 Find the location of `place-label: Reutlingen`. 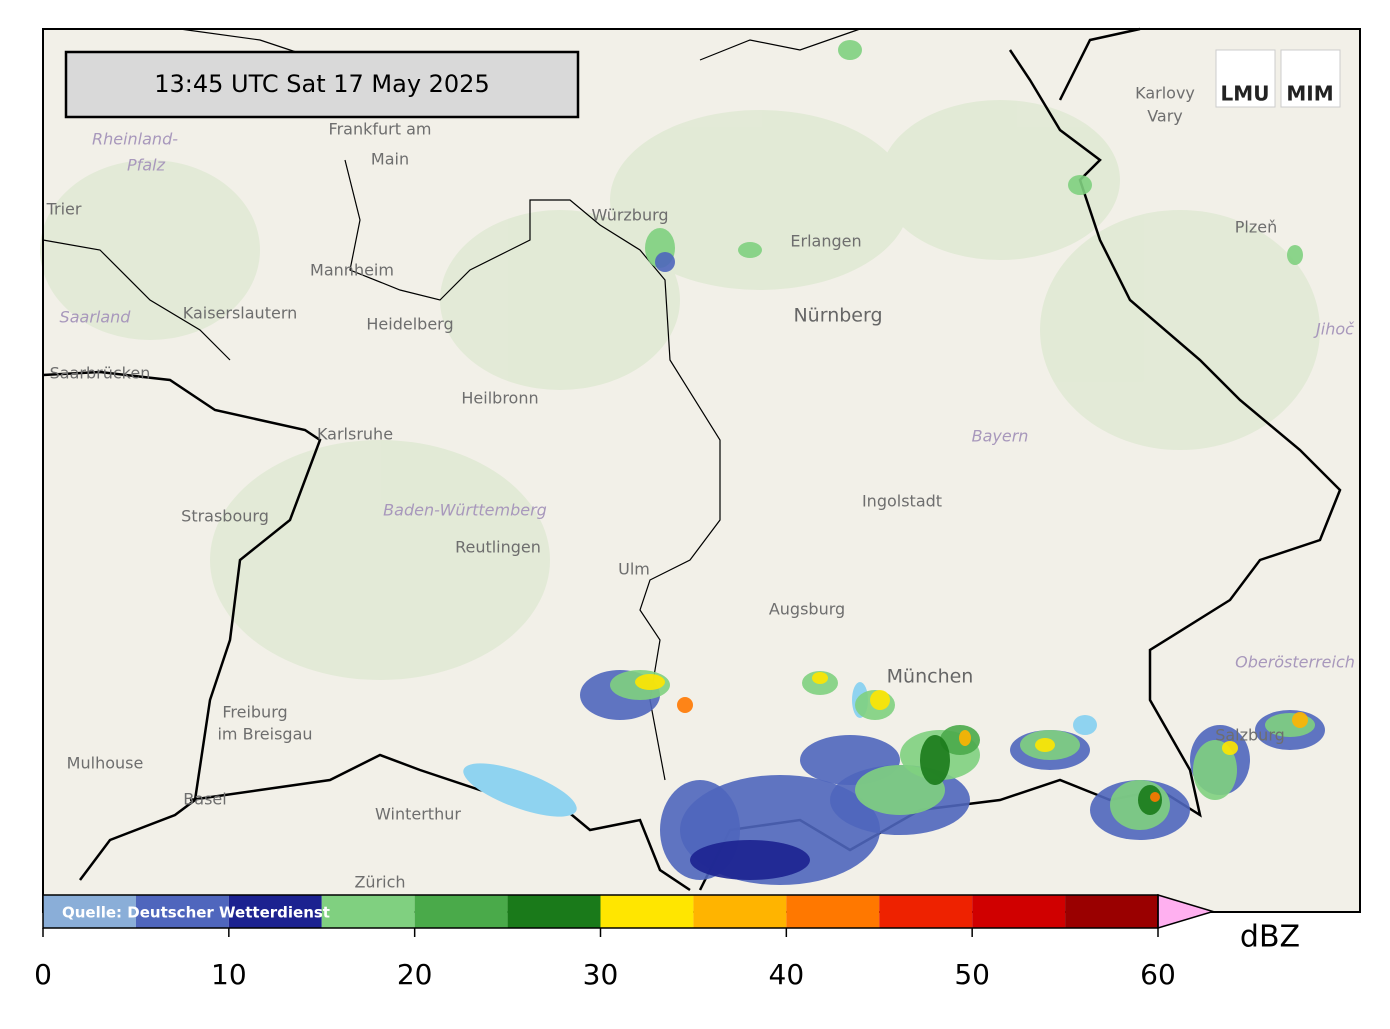

place-label: Reutlingen is located at coordinates (498, 547).